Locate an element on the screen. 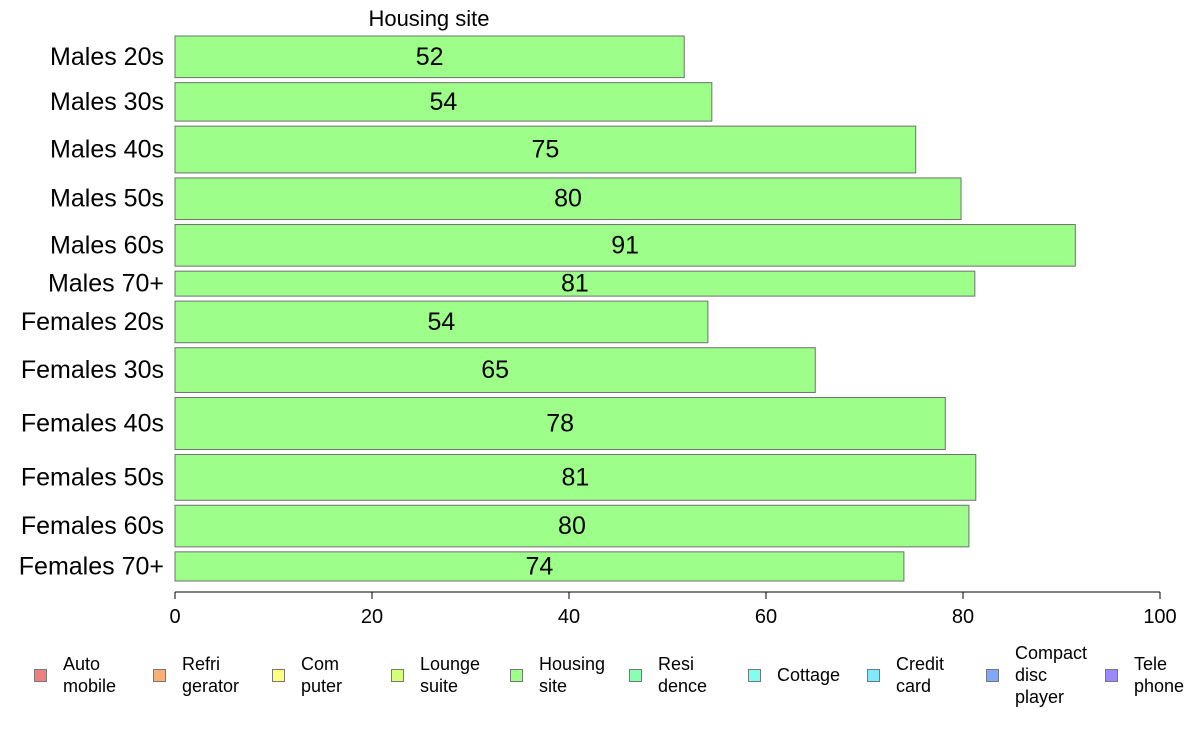 This screenshot has height=736, width=1188. legend-label: Tele phone is located at coordinates (1159, 675).